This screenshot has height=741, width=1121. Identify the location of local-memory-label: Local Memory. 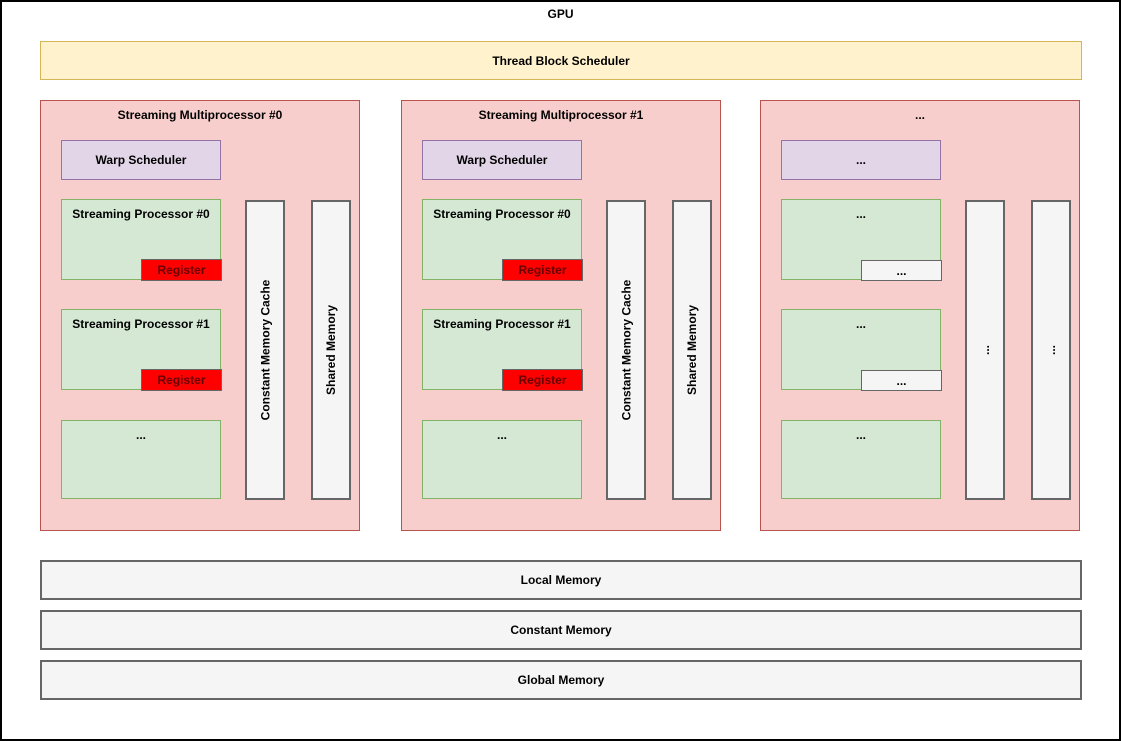
(561, 580).